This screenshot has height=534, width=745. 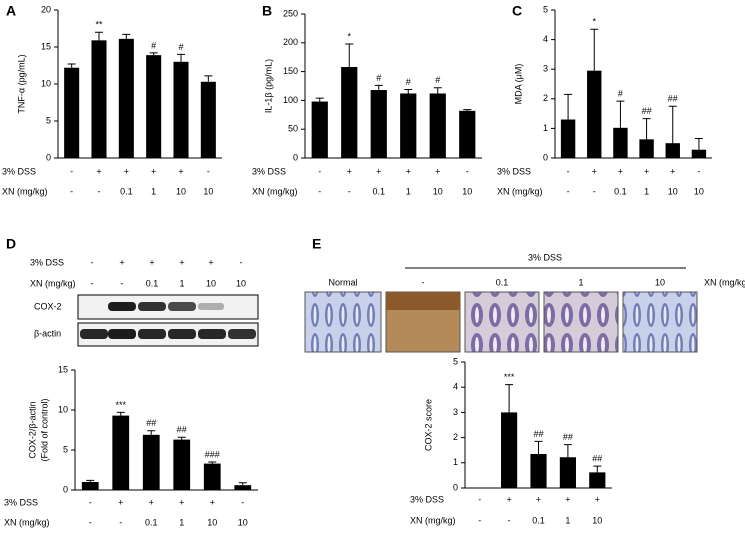 I want to click on y-axis-label: MDA (μM), so click(x=518, y=84).